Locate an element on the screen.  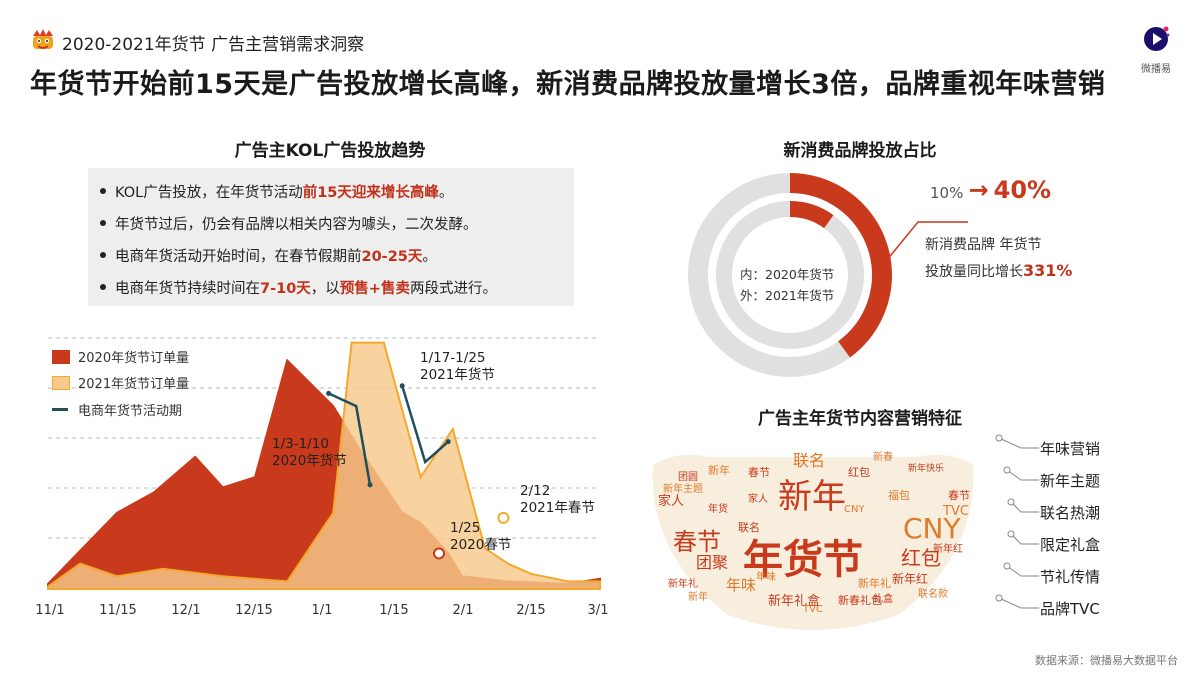
word-cloud-word: 新年快乐 is located at coordinates (926, 469).